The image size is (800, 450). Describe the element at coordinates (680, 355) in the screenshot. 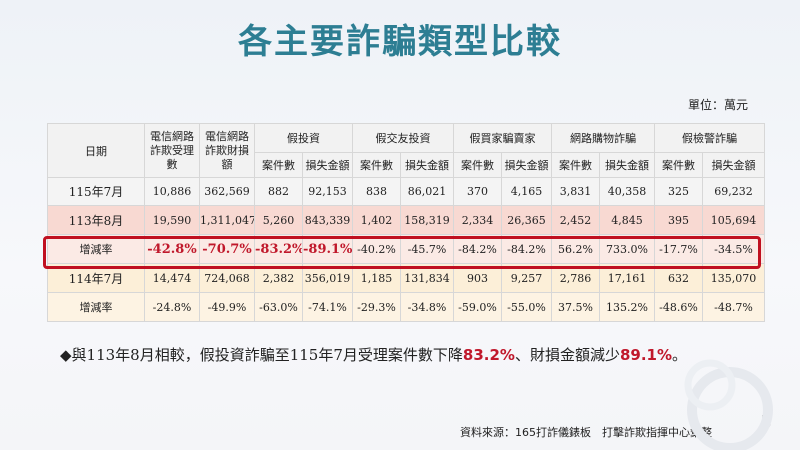

I see `statement-text: 。` at that location.